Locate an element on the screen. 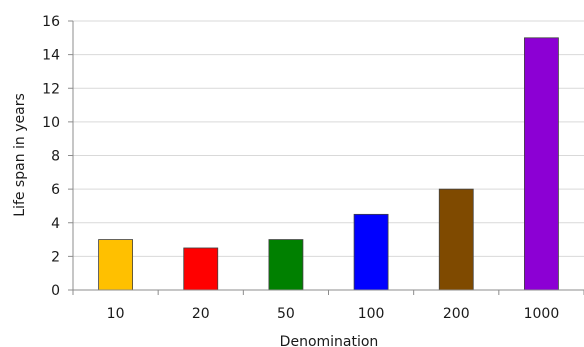  x-tick-label: 1000 is located at coordinates (542, 314).